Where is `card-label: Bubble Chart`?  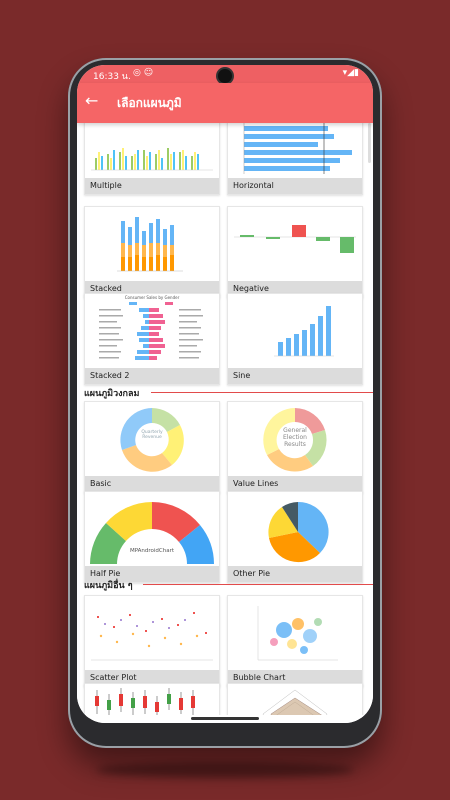
card-label: Bubble Chart is located at coordinates (295, 678).